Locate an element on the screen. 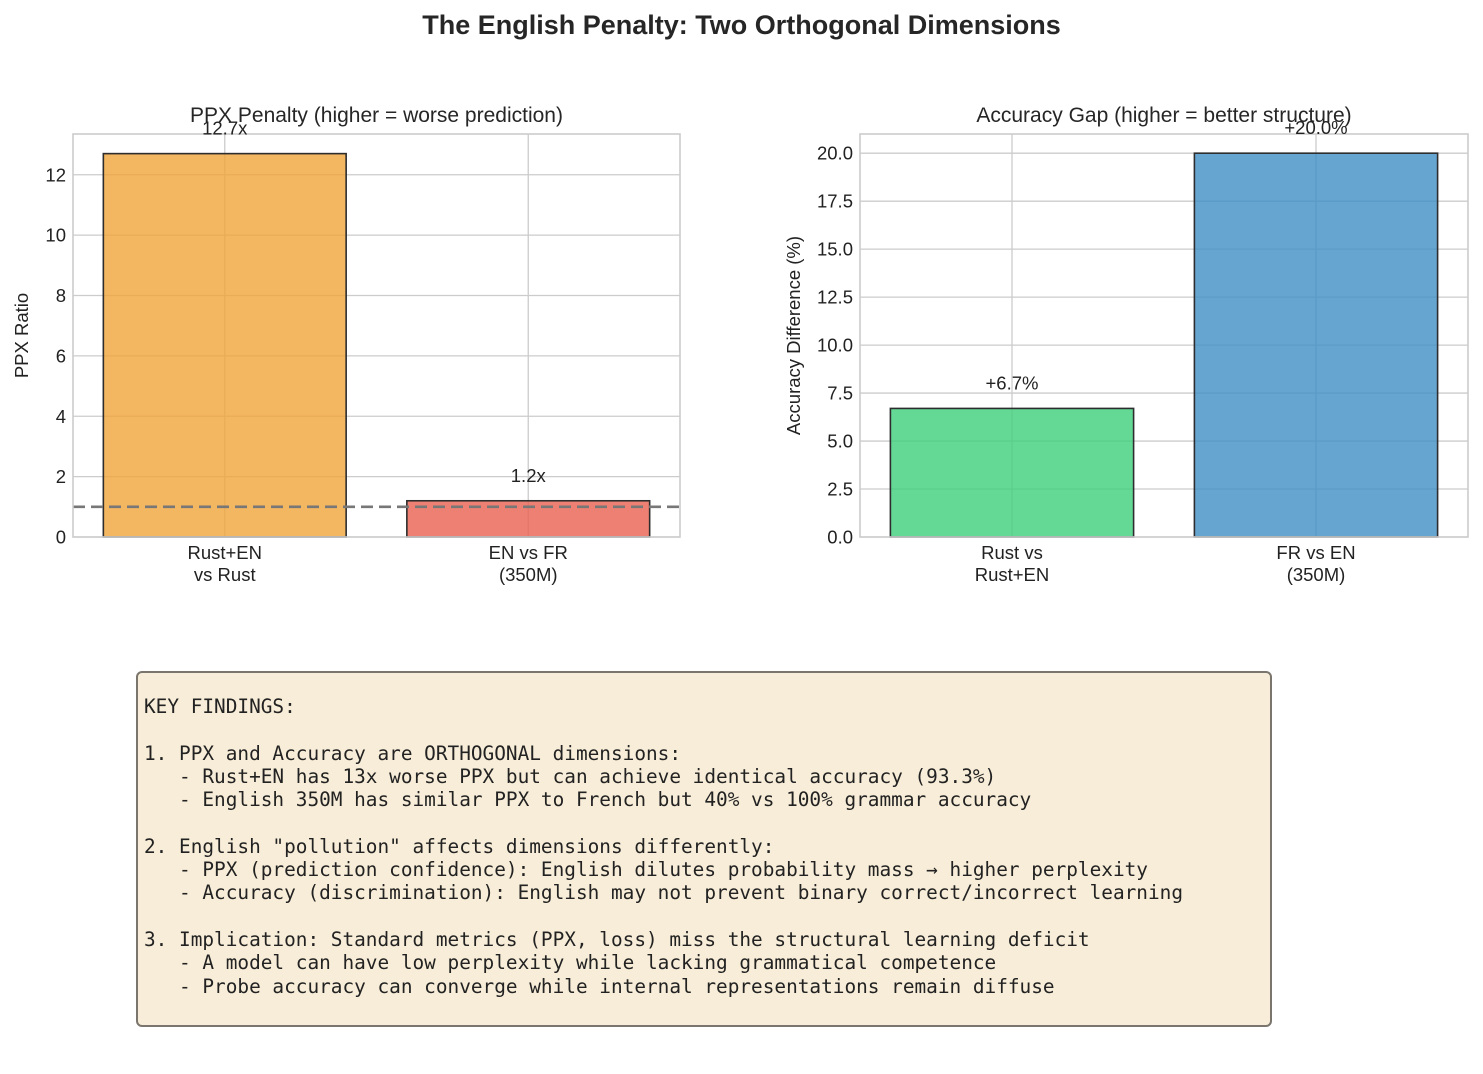 The image size is (1483, 1074). y-tick-label: 7.5 is located at coordinates (840, 393).